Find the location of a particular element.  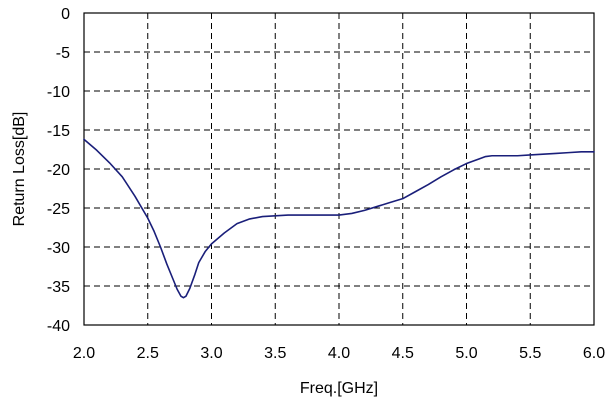

x-tick-labels: 2.0 2.5 3.0 3.5 4.0 4.5 5.0 5.5 6.0 is located at coordinates (339, 353).